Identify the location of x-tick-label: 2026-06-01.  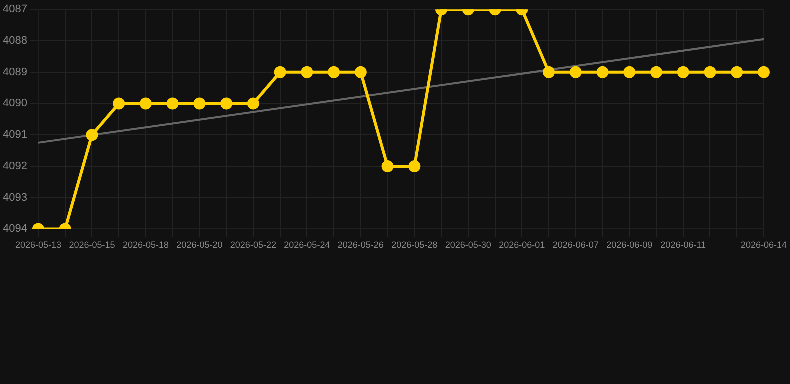
(522, 245).